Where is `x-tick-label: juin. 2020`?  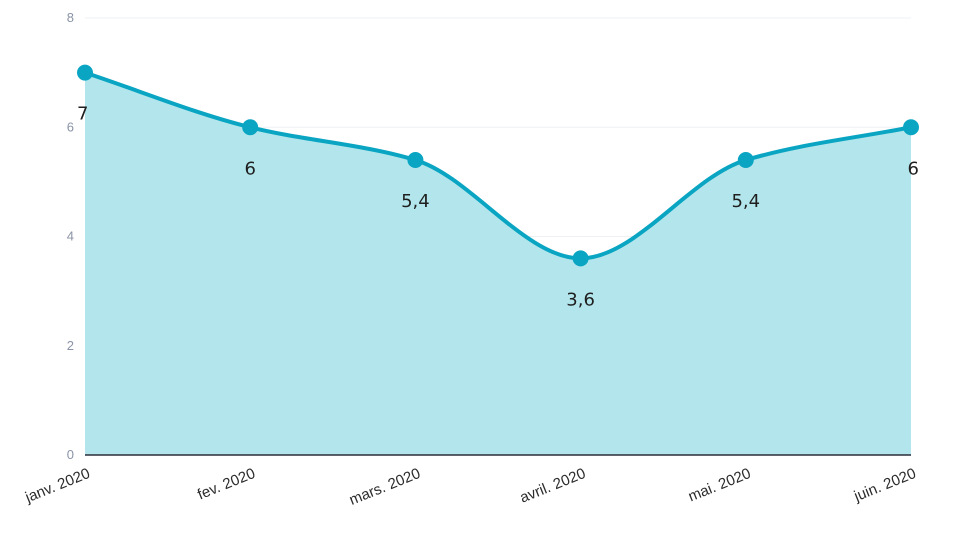
x-tick-label: juin. 2020 is located at coordinates (885, 485).